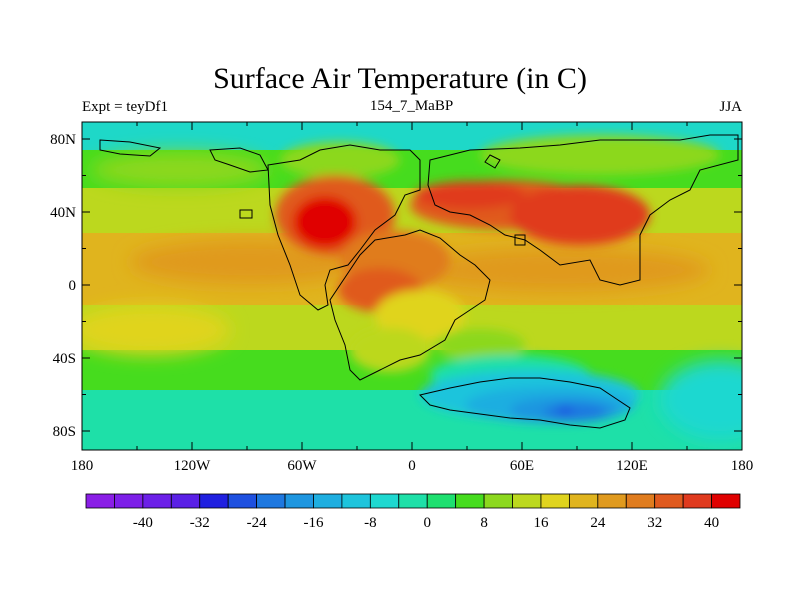 This screenshot has height=600, width=800. Describe the element at coordinates (200, 523) in the screenshot. I see `colorbar-label: -32` at that location.